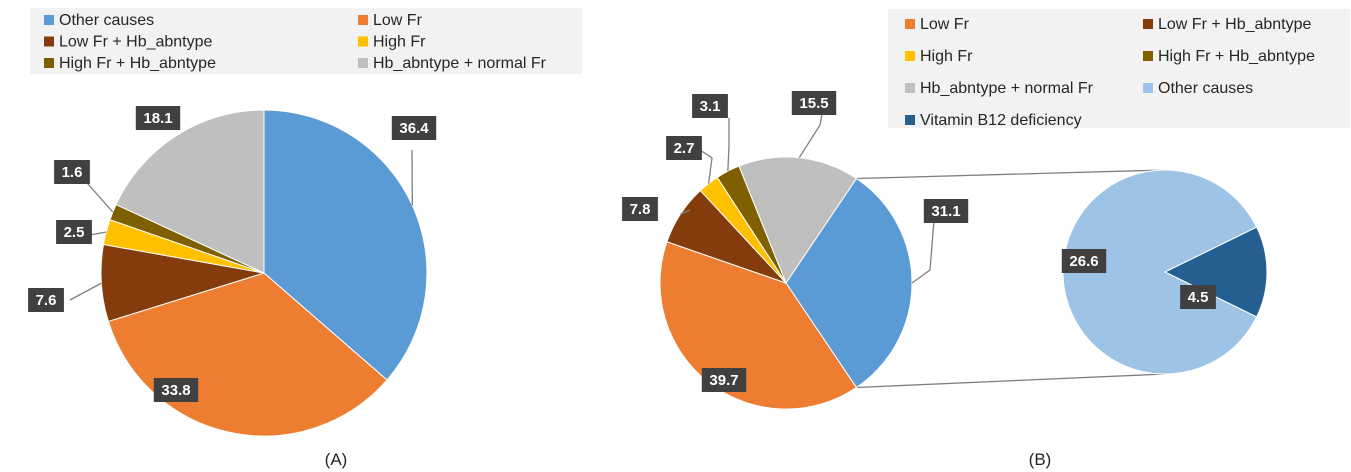  Describe the element at coordinates (137, 63) in the screenshot. I see `legend-a-label-high-fr-hb-abntype: High Fr + Hb_abntype` at that location.